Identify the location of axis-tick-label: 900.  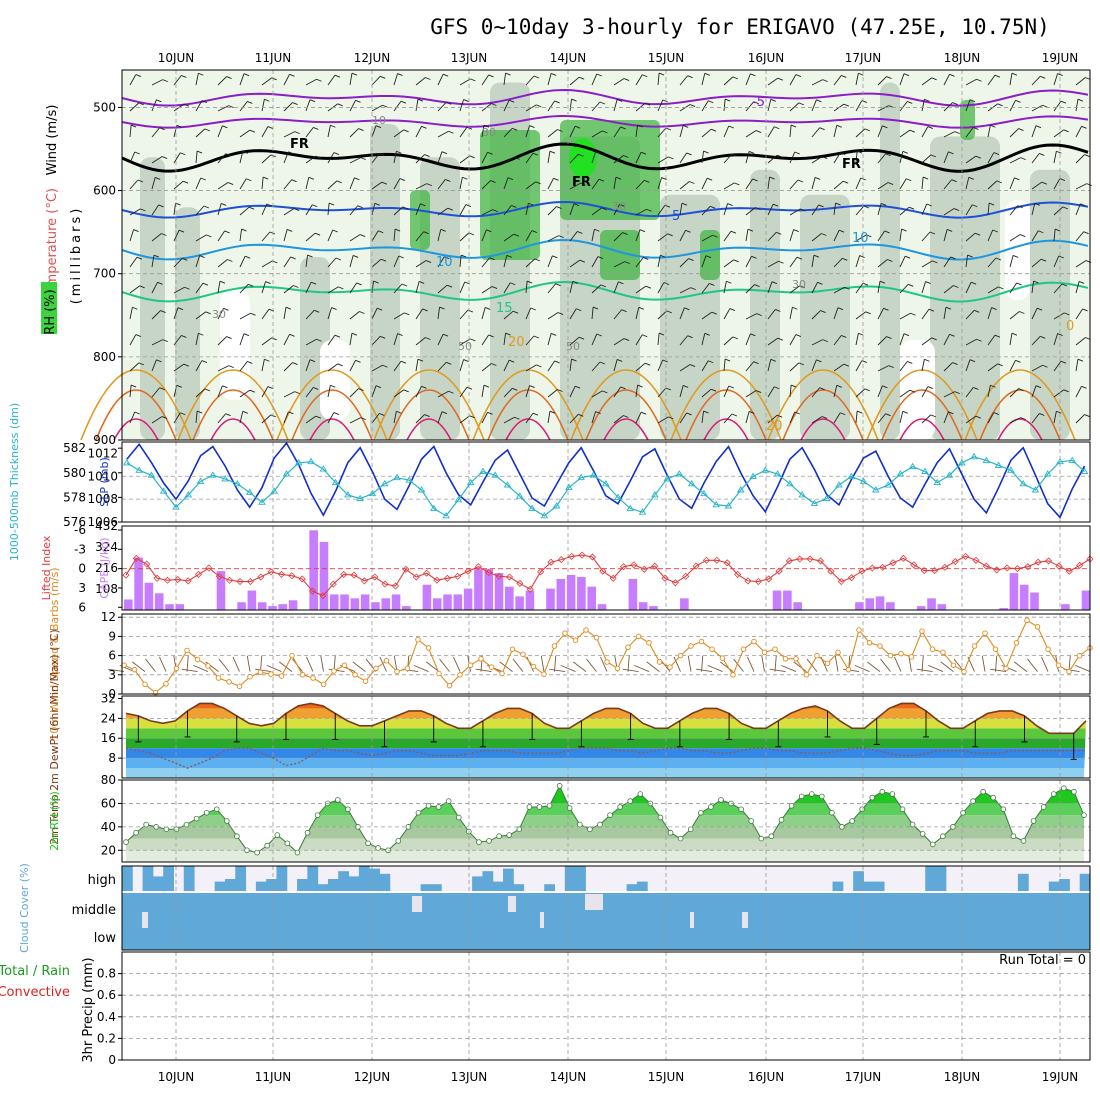
(104, 440).